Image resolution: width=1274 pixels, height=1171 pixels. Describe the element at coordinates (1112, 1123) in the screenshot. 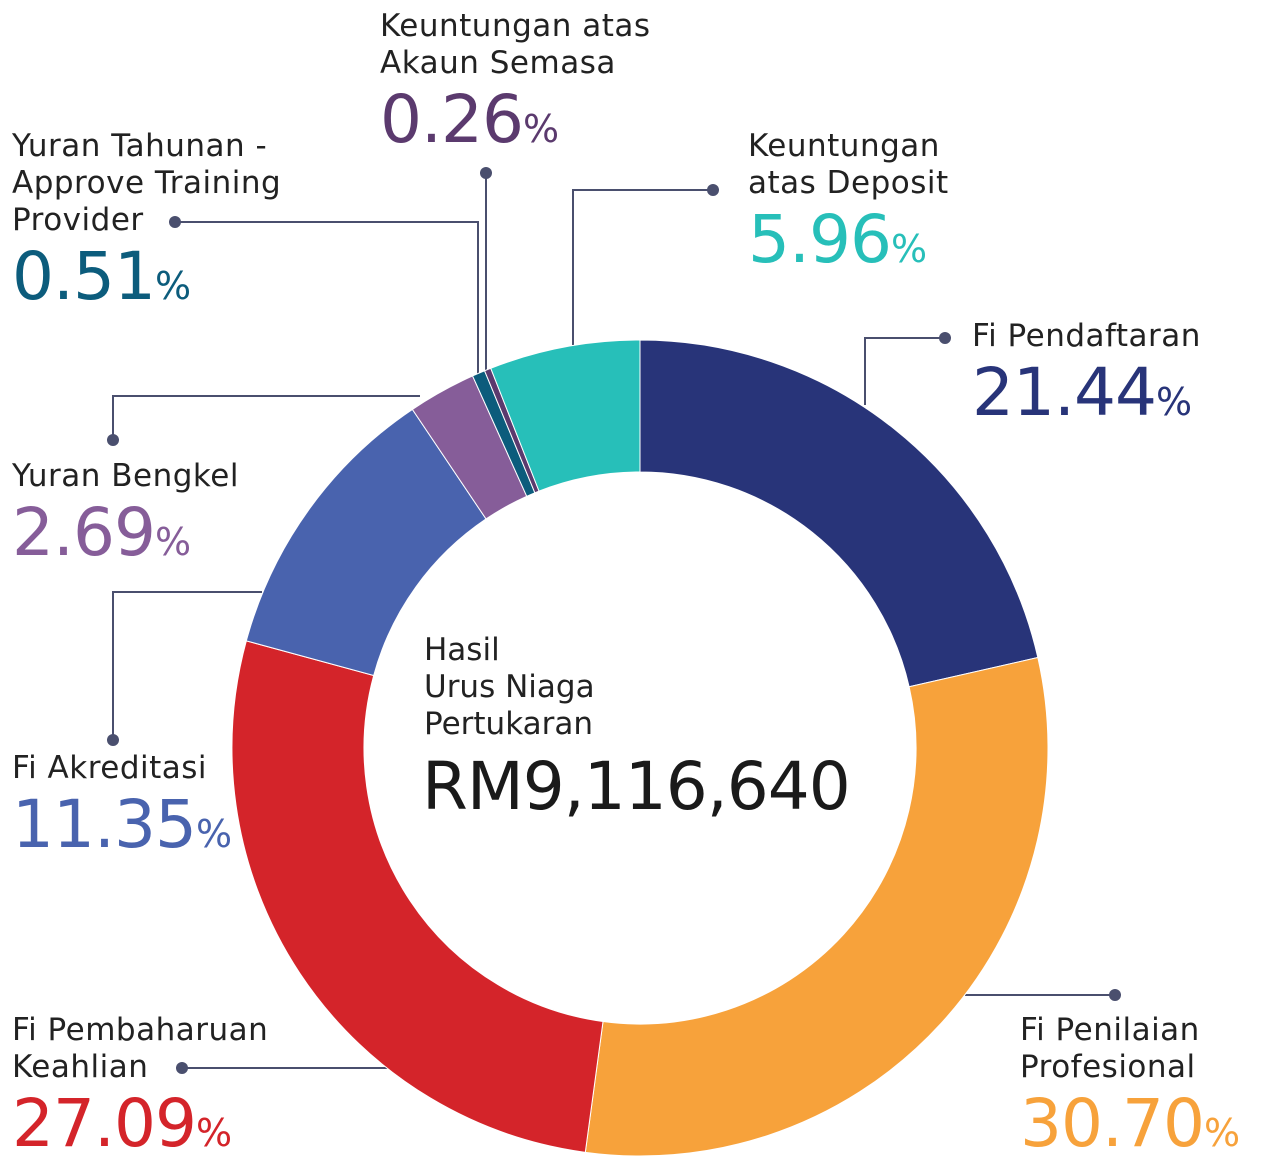

I see `value-label: 30.70` at that location.